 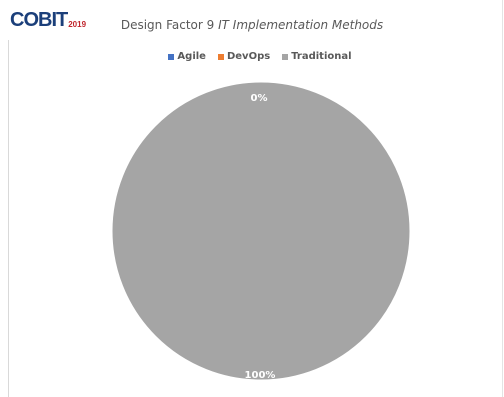 I want to click on chart-frame-right-border, so click(x=502, y=198).